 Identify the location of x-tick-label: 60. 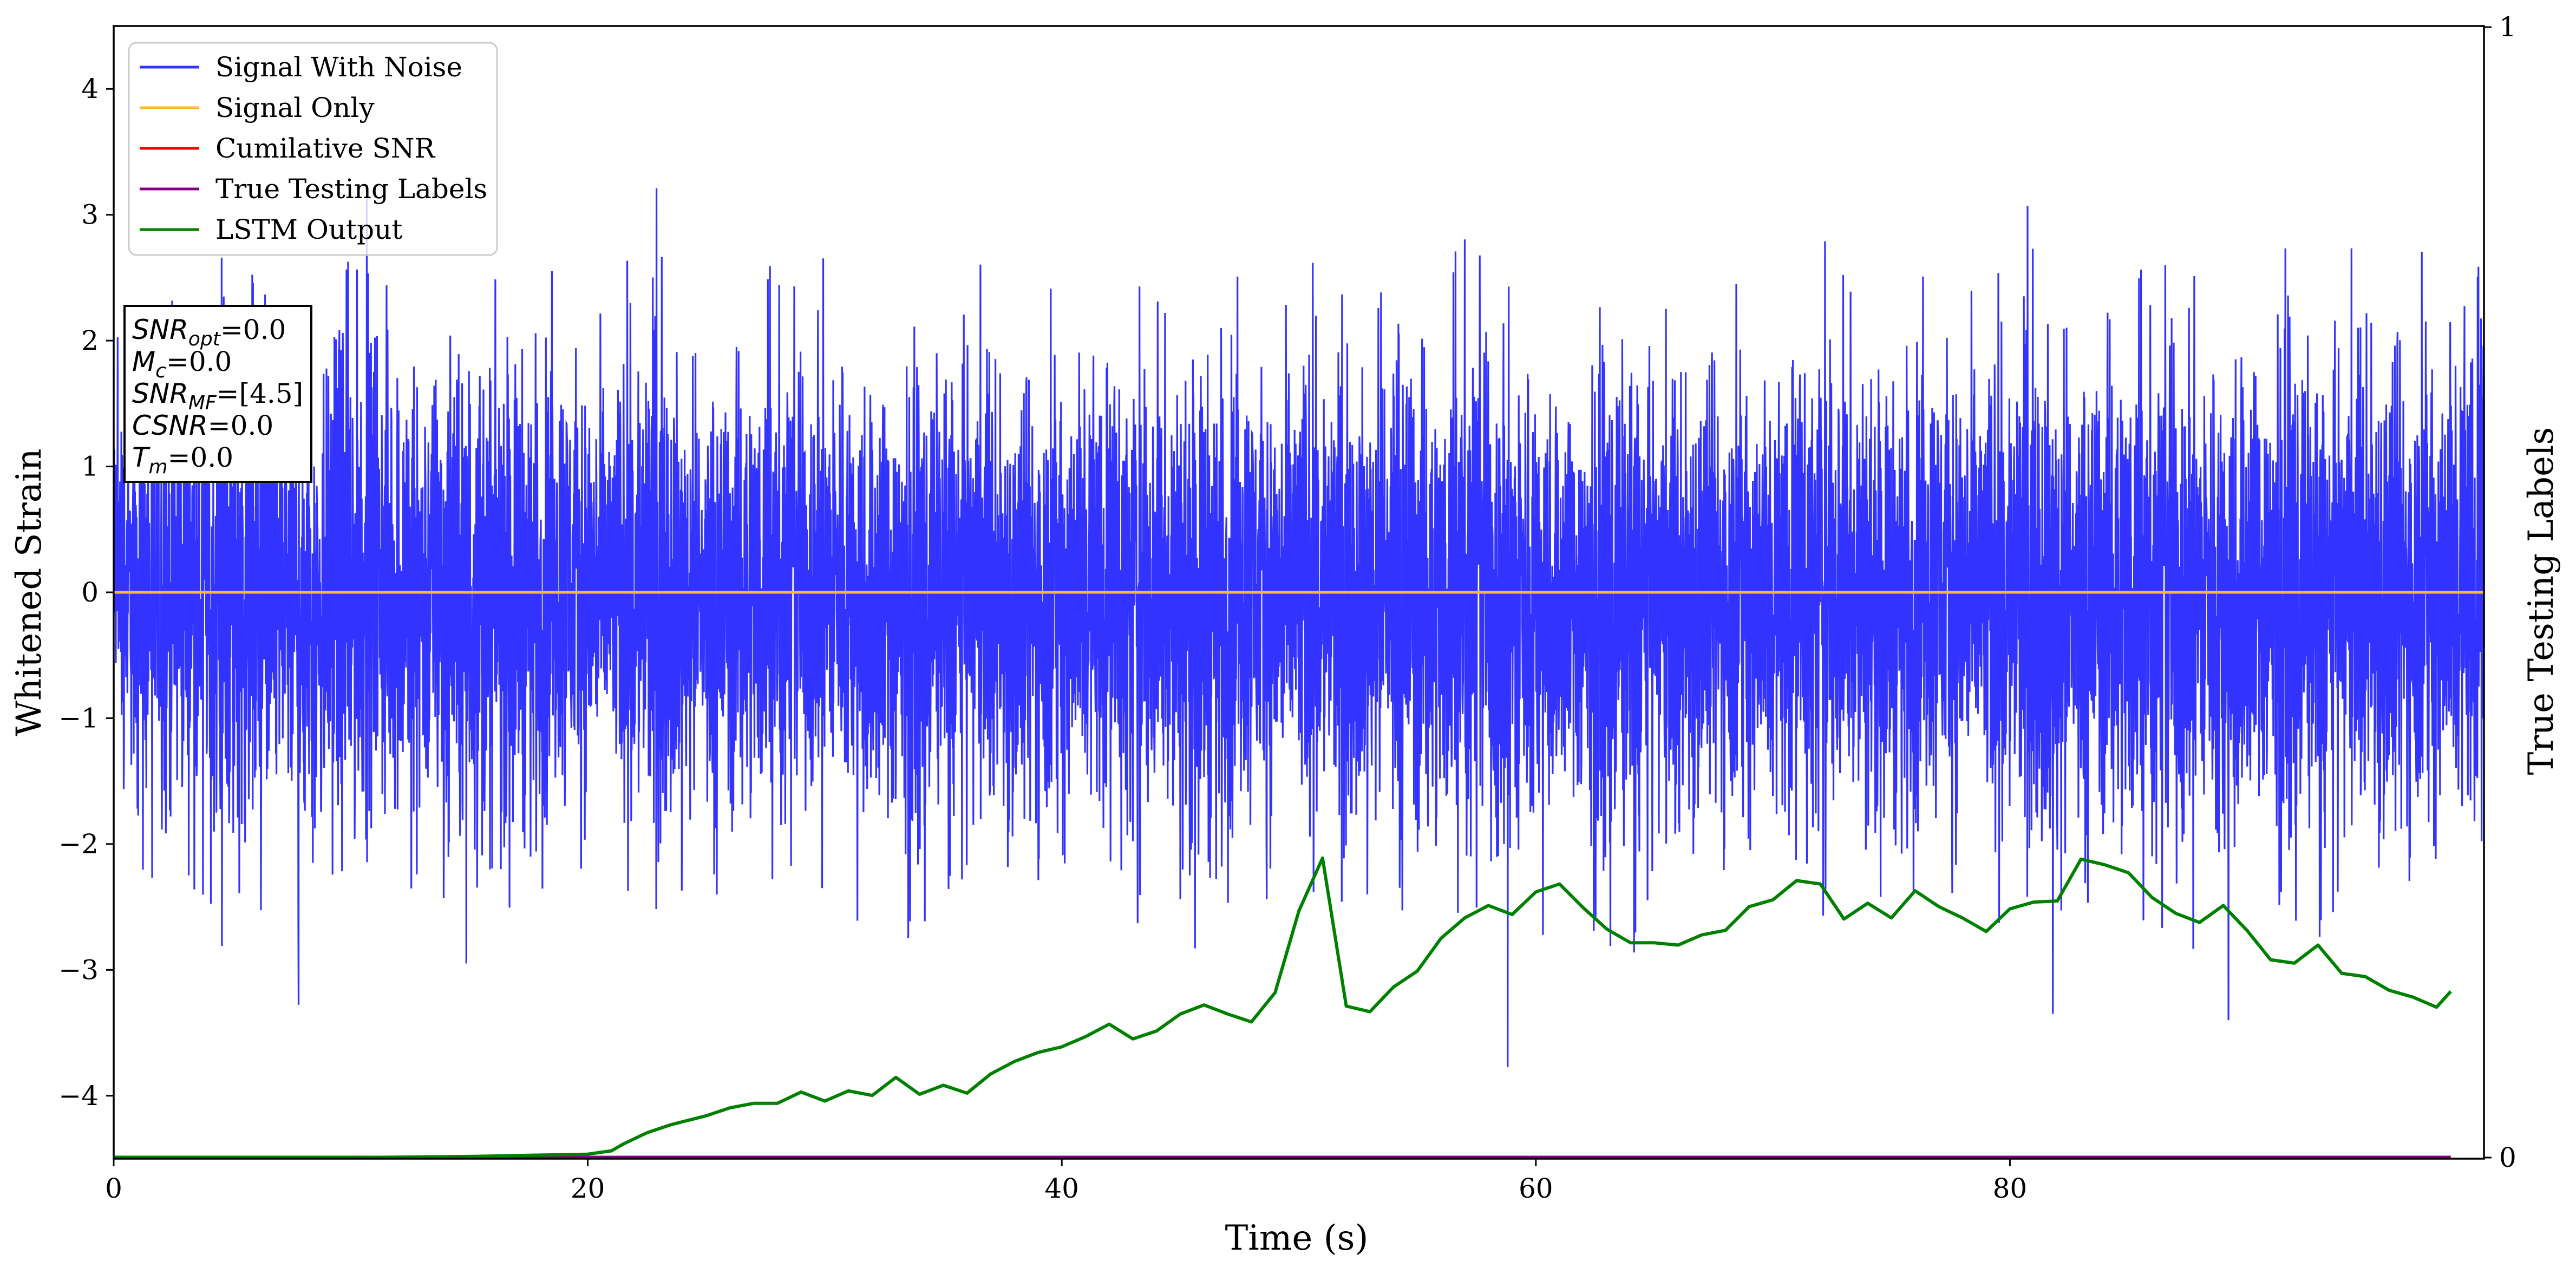
(1536, 1188).